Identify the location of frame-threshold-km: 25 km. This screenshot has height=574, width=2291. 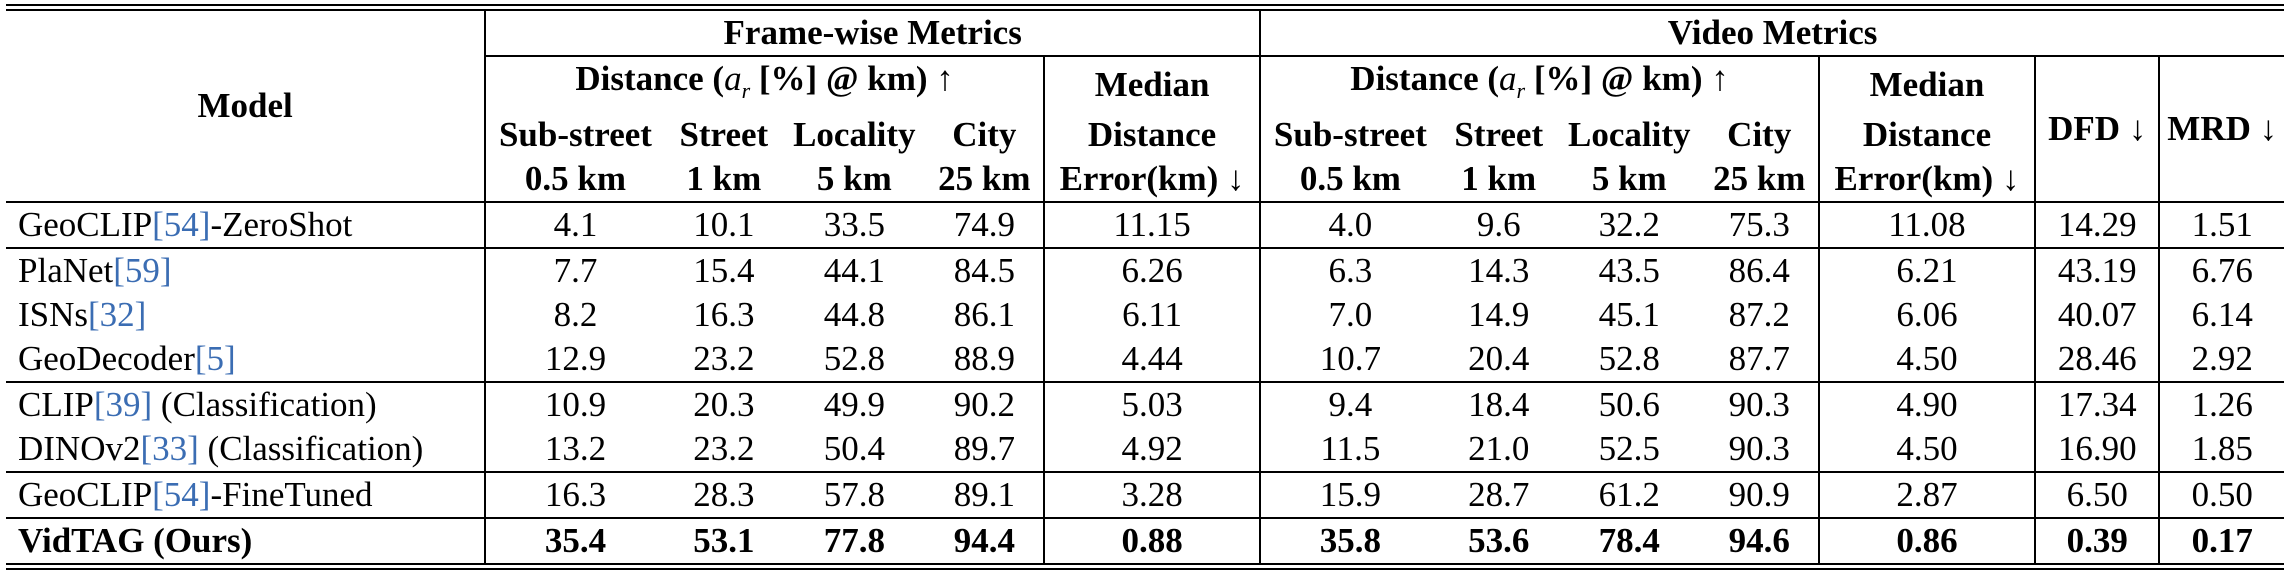
(985, 179).